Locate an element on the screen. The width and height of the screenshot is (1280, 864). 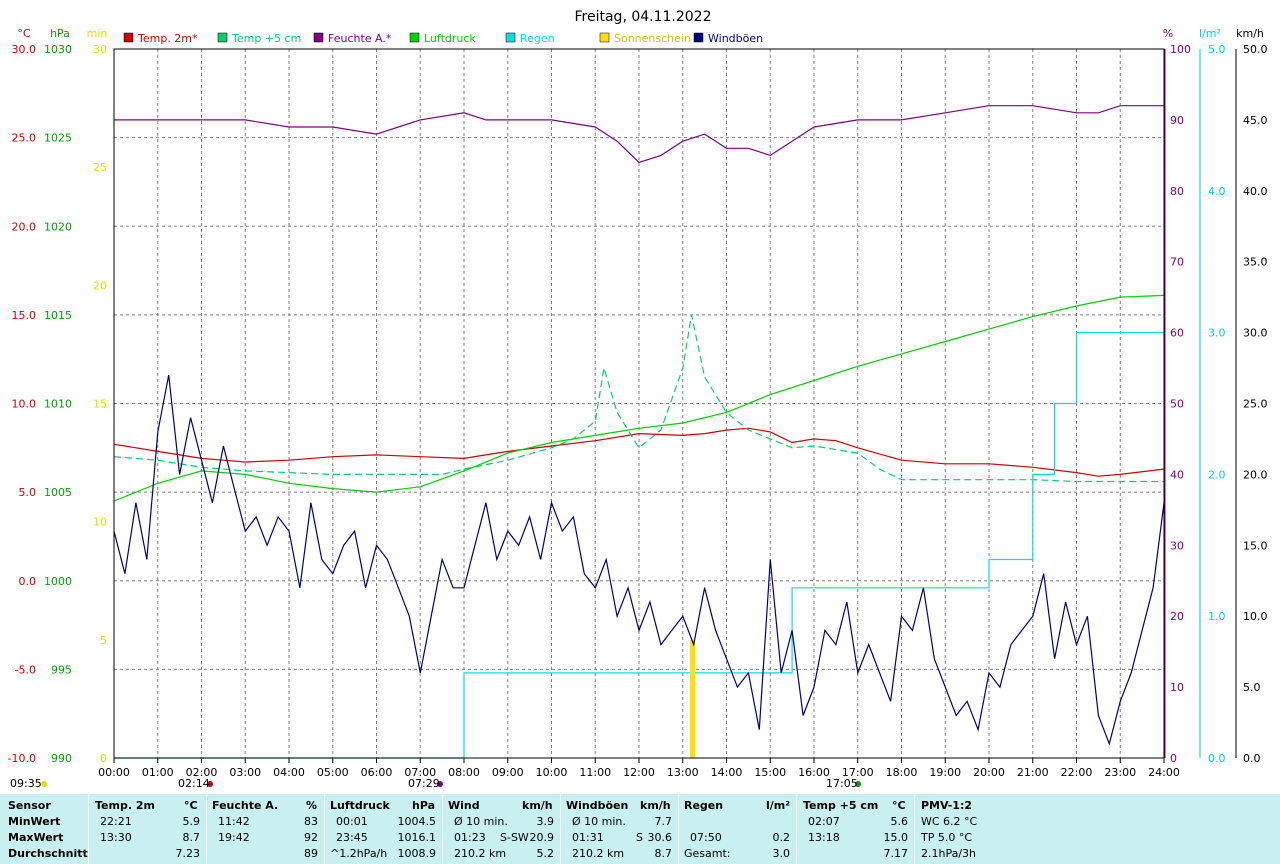
legend-label: Luftdruck is located at coordinates (450, 38).